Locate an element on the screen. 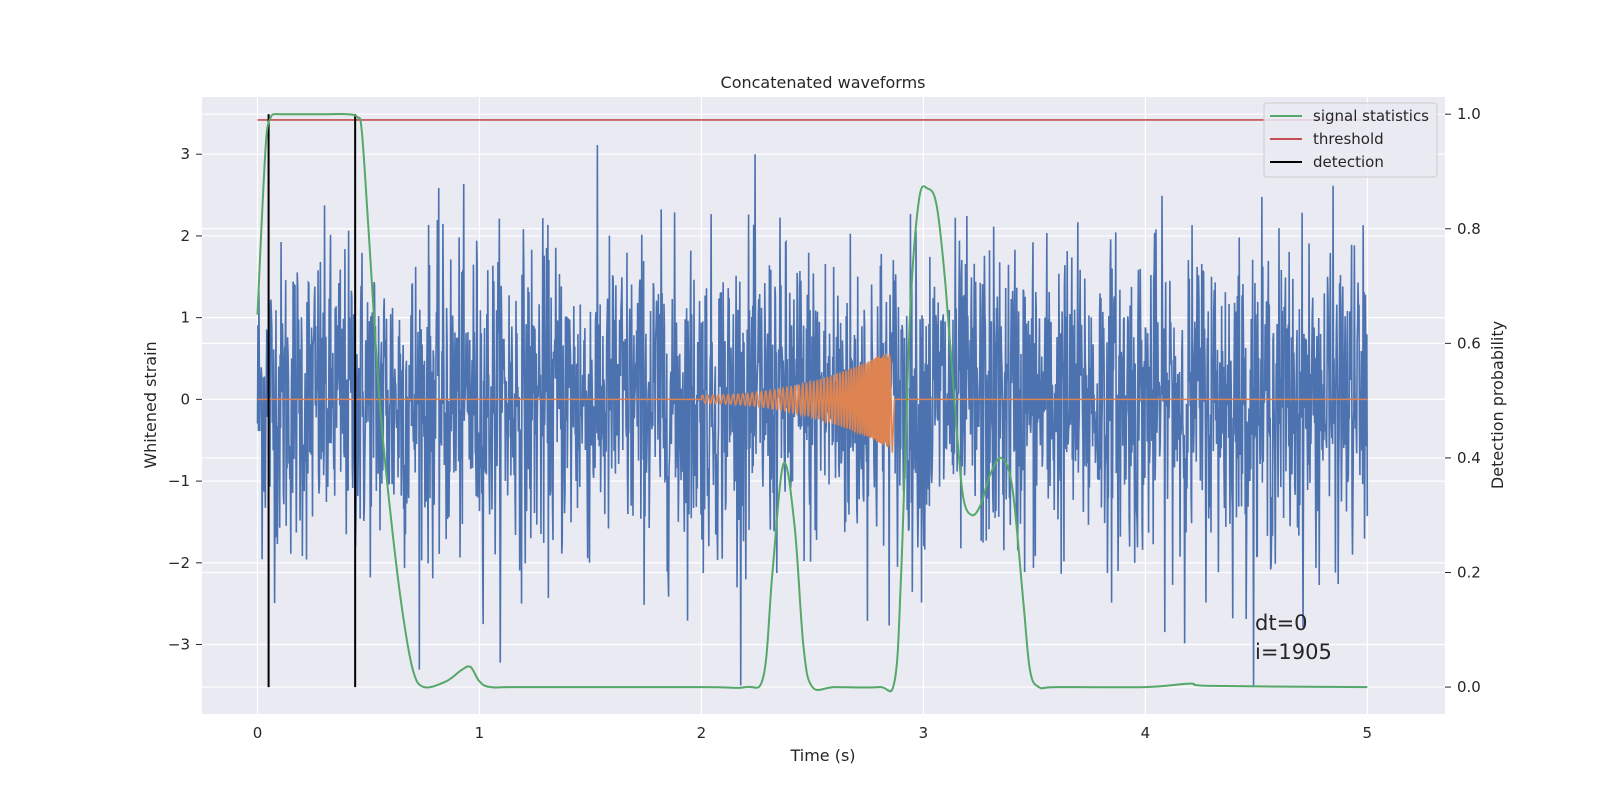  chart-title: Concatenated waveforms is located at coordinates (823, 82).